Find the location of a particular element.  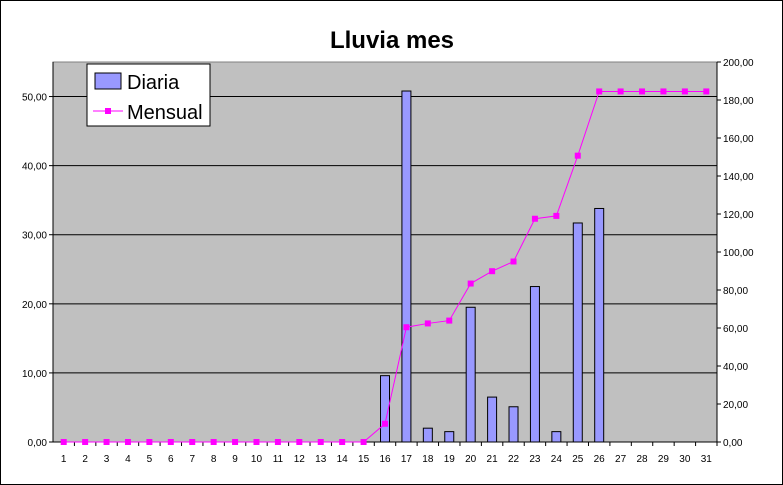

x-axis-tick-label: 7 is located at coordinates (192, 459).